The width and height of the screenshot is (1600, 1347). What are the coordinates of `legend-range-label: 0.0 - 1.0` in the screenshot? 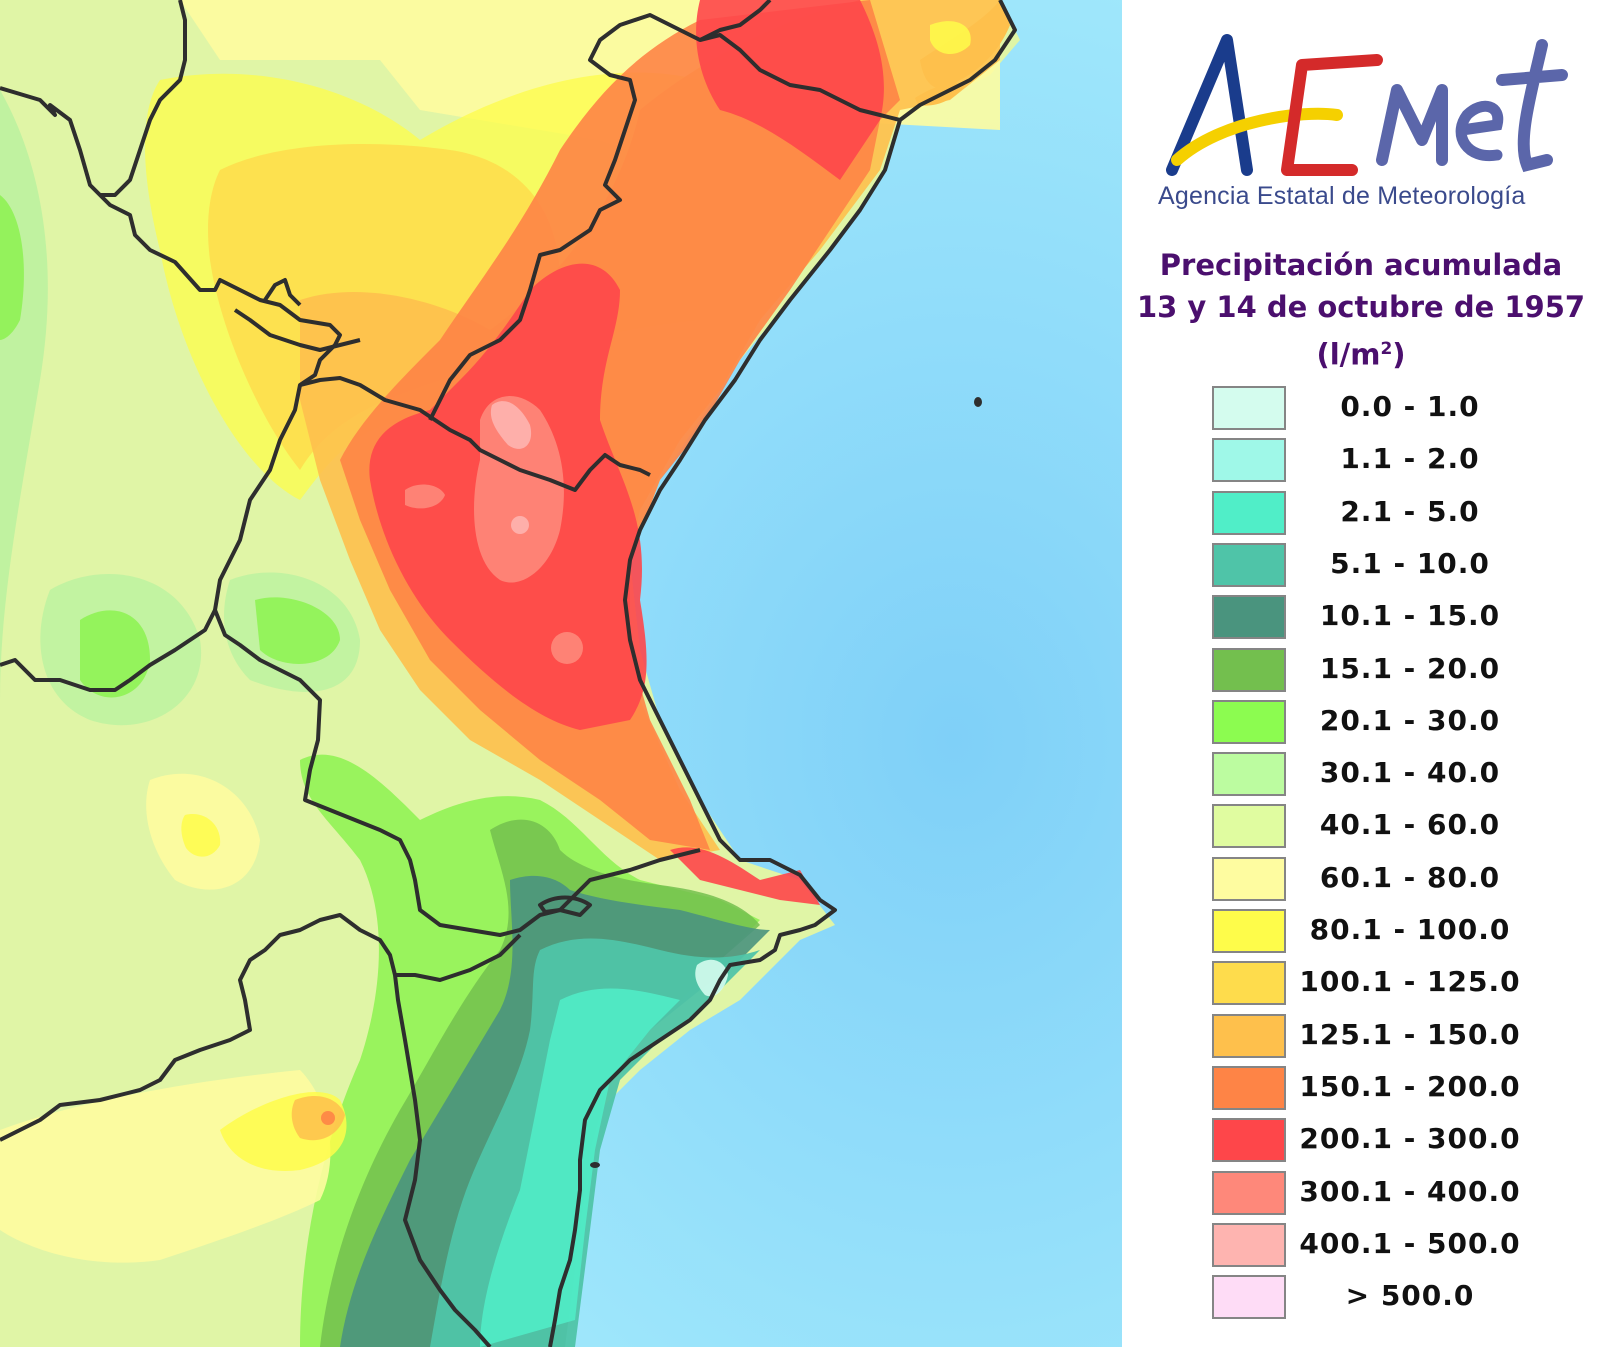 It's located at (1410, 406).